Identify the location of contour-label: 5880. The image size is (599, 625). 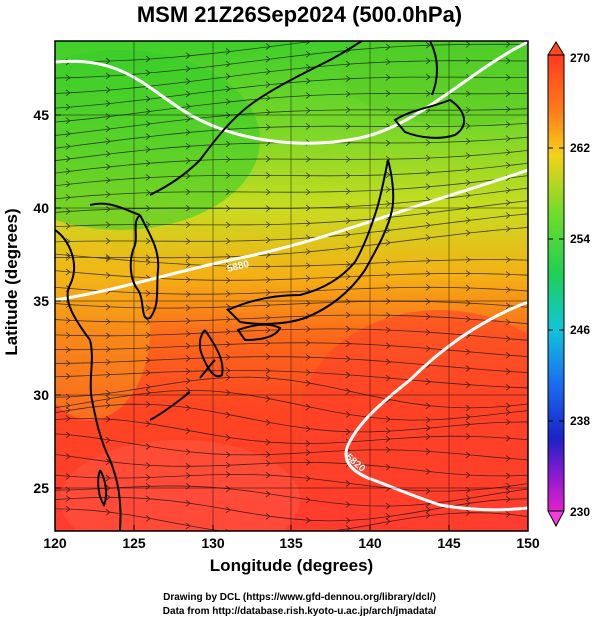
(238, 267).